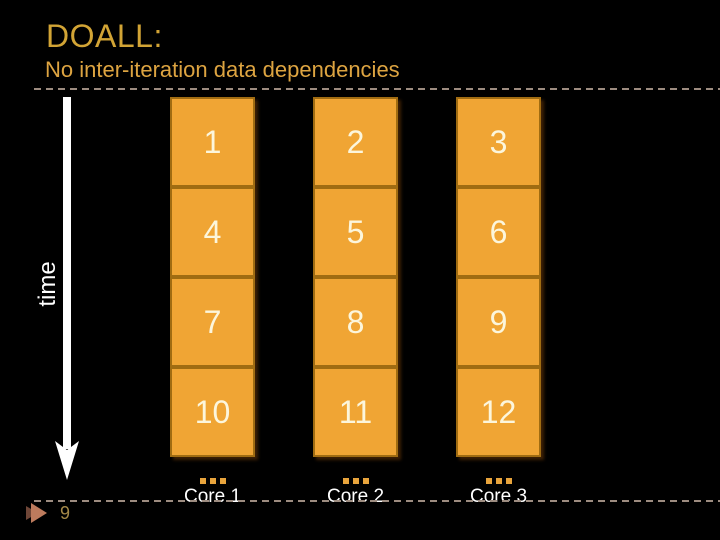 Image resolution: width=720 pixels, height=540 pixels. Describe the element at coordinates (498, 412) in the screenshot. I see `iteration-box-12: 12` at that location.